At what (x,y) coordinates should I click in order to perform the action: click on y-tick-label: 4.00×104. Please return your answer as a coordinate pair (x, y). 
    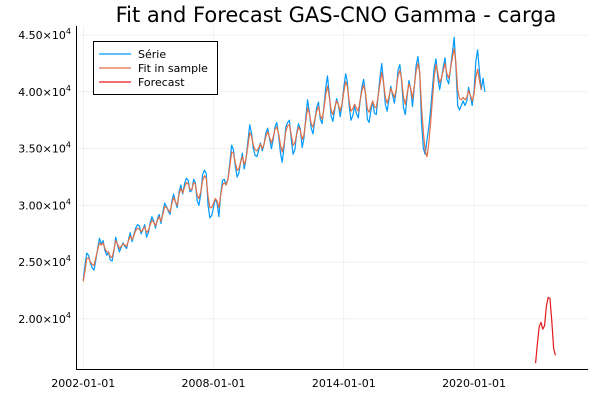
    Looking at the image, I should click on (44, 91).